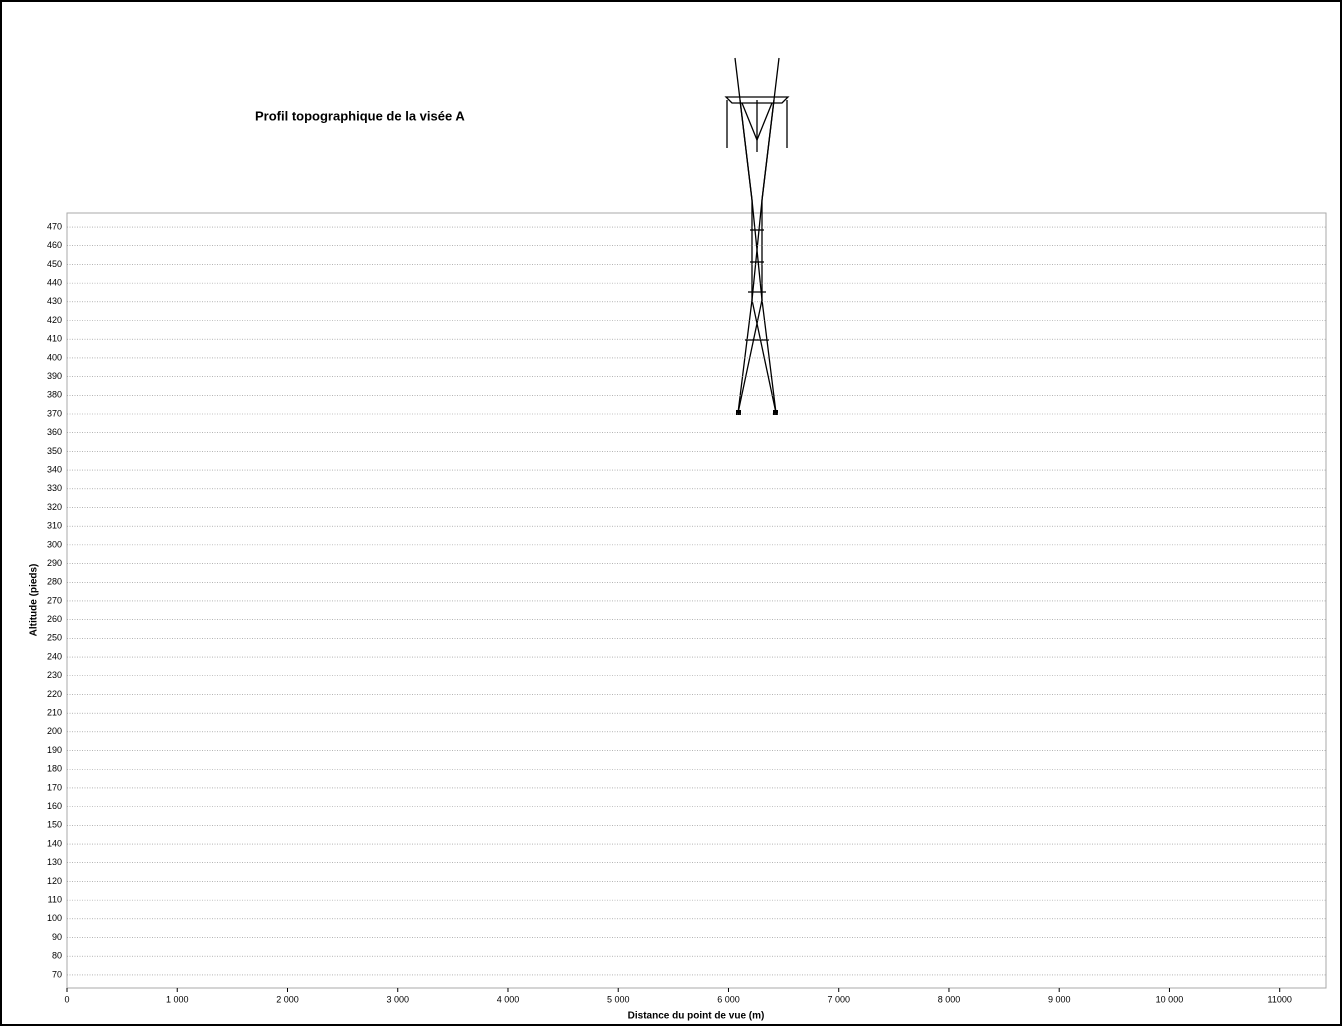  What do you see at coordinates (54, 320) in the screenshot?
I see `y-tick-label: 420` at bounding box center [54, 320].